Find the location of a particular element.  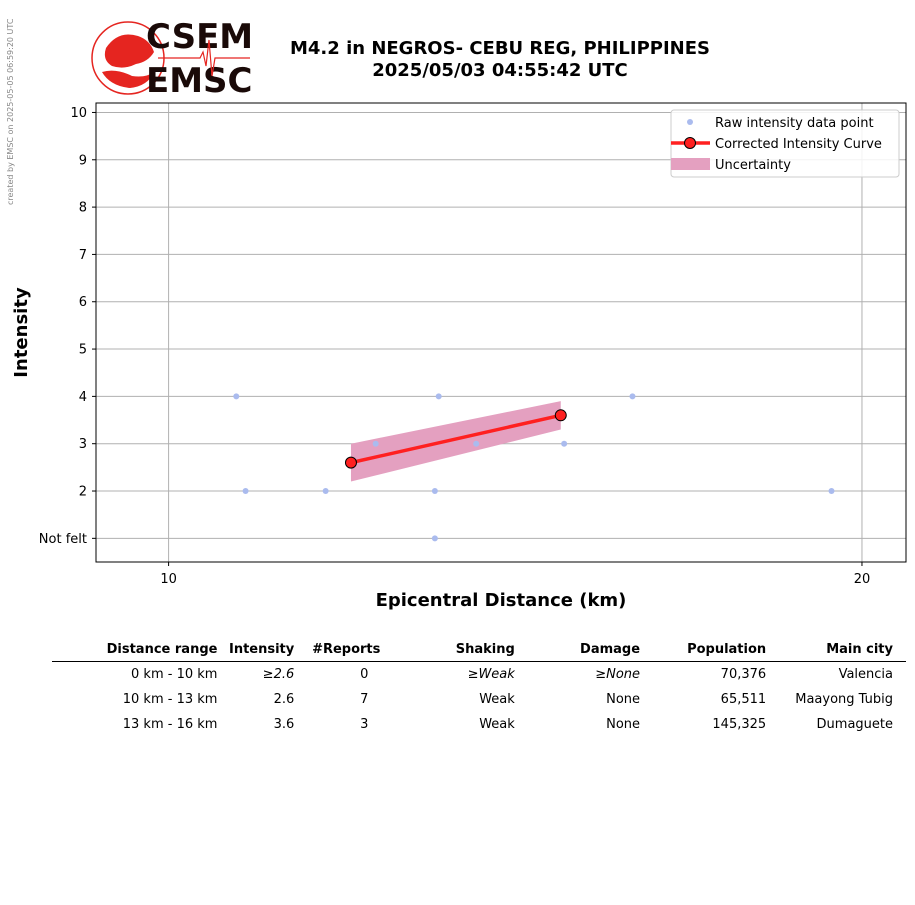

column-header: Shaking is located at coordinates (453, 651).